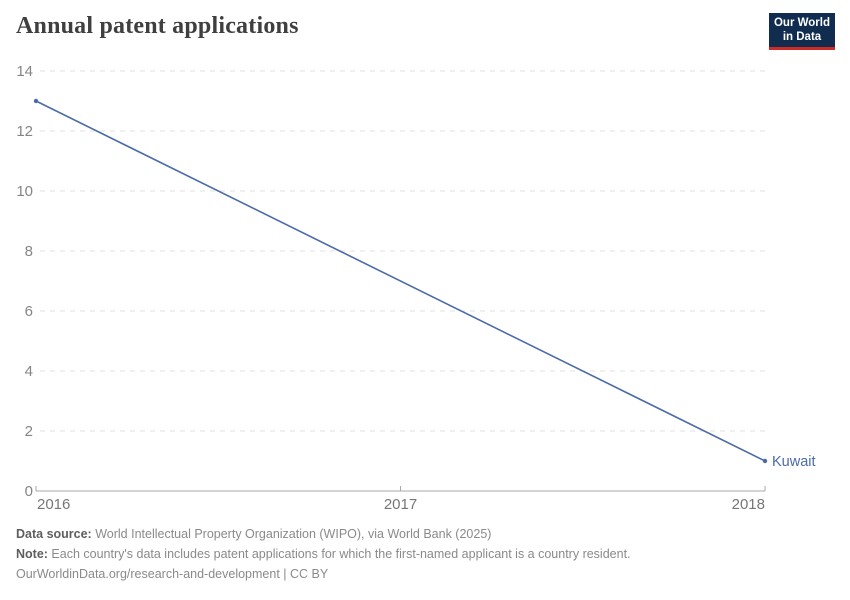 The image size is (850, 600). I want to click on x-axis-tick-label: 2017, so click(400, 504).